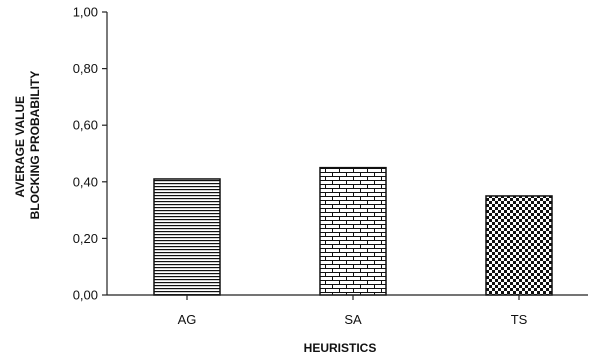 This screenshot has height=359, width=598. I want to click on y-axis-title-line-1: AVERAGE VALUE, so click(20, 147).